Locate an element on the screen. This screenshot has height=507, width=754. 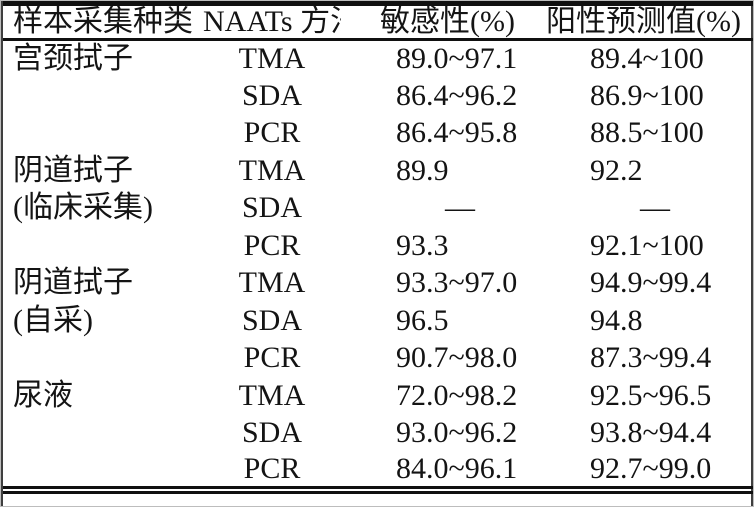
col-header-sensitivity: 敏感性(%) is located at coordinates (447, 21).